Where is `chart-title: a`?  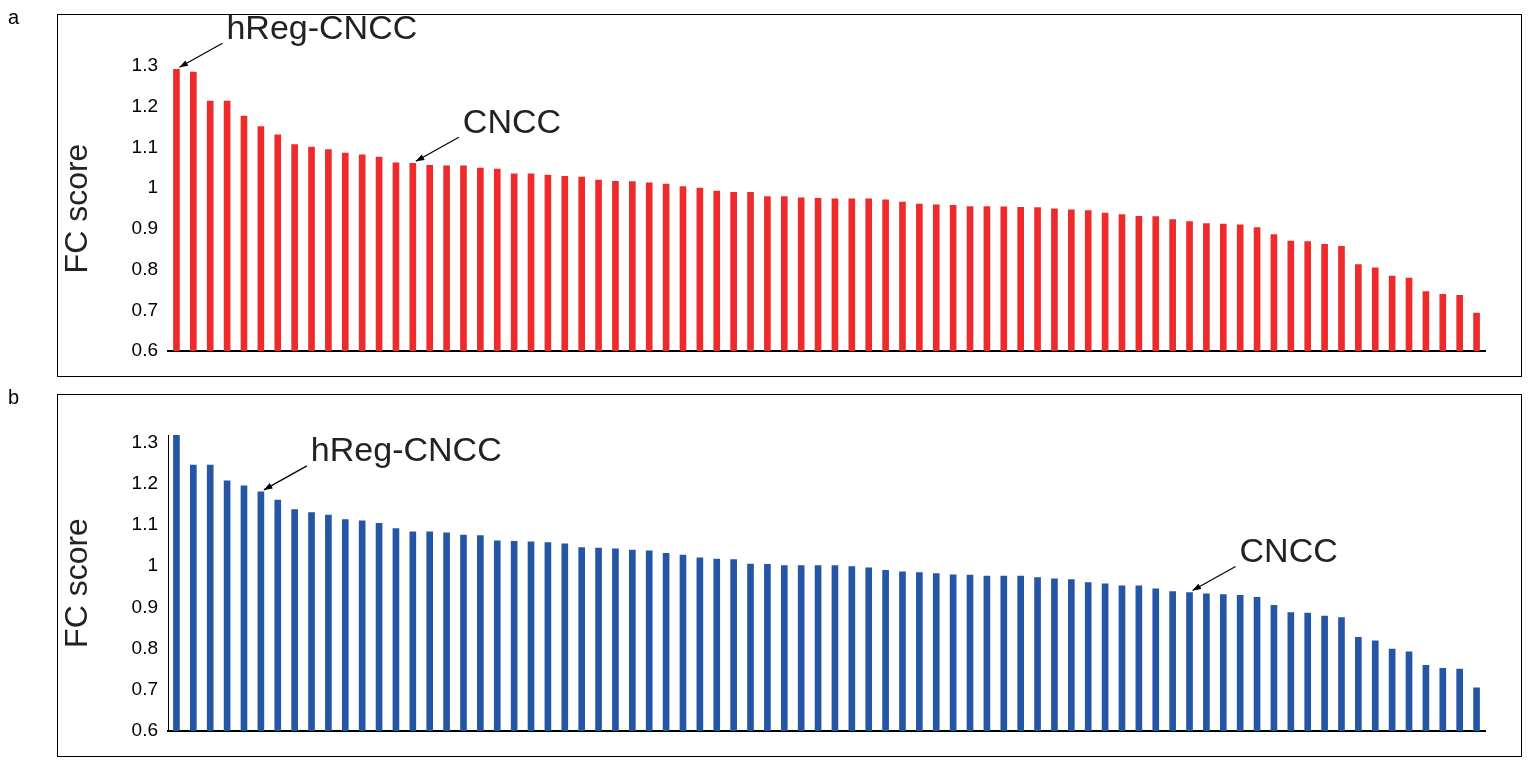 chart-title: a is located at coordinates (14, 17).